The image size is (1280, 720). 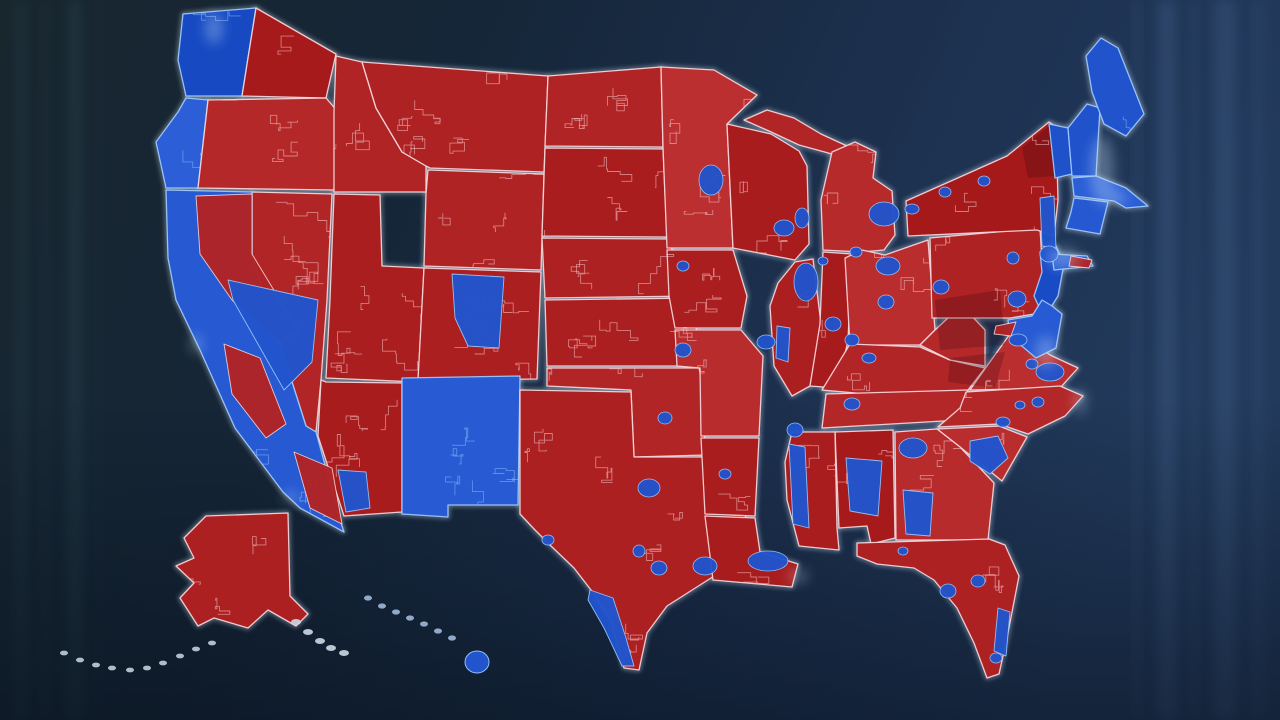 I want to click on district-spot-little-rock, so click(x=725, y=474).